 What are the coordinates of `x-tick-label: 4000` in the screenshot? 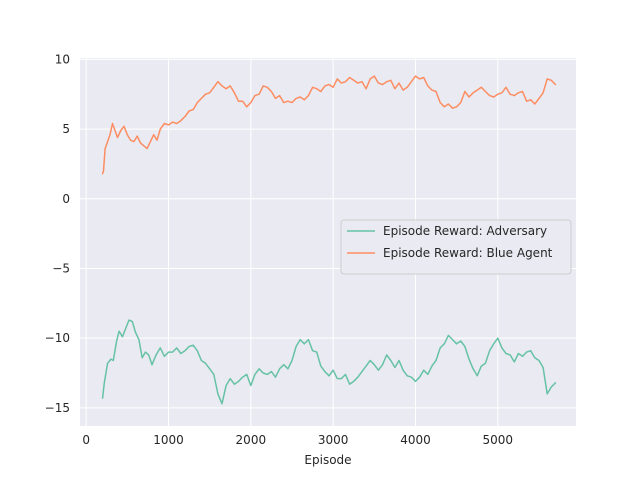 It's located at (415, 440).